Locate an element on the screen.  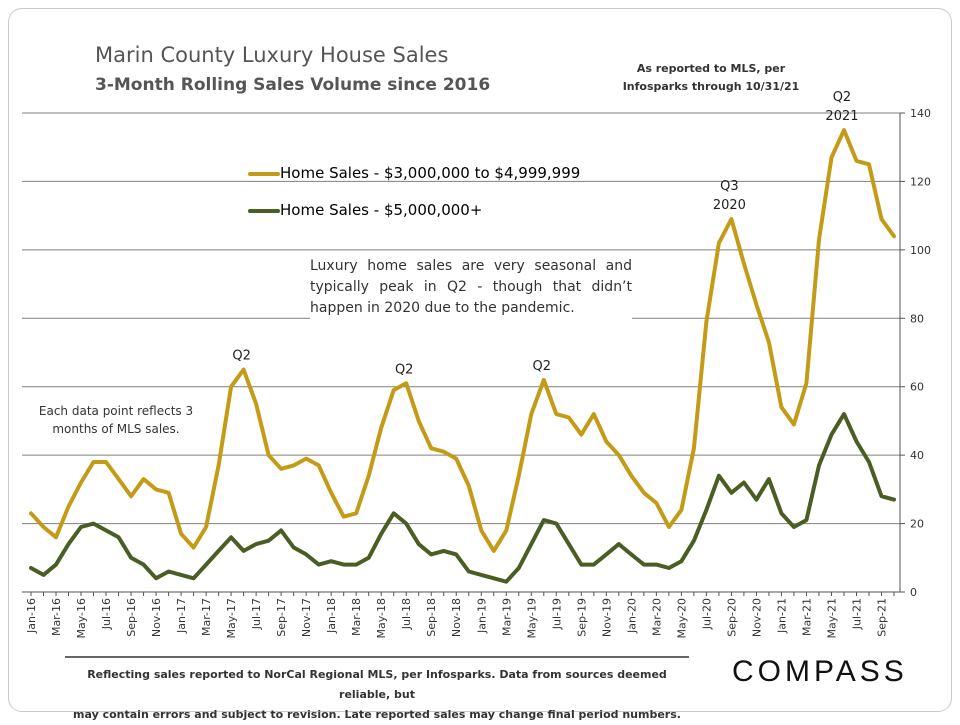
x-tick-label: Sep-18 is located at coordinates (431, 617).